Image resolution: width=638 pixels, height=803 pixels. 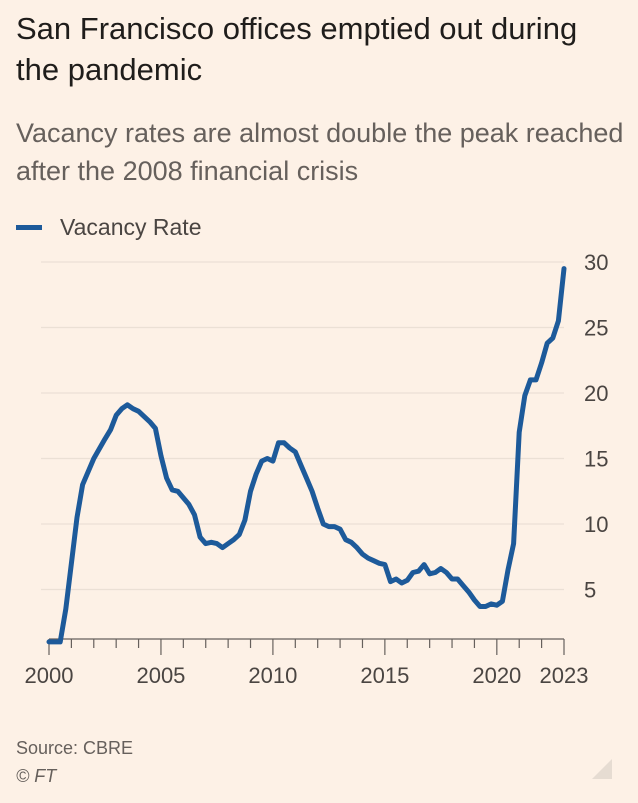 What do you see at coordinates (596, 328) in the screenshot?
I see `y-tick-label: 25` at bounding box center [596, 328].